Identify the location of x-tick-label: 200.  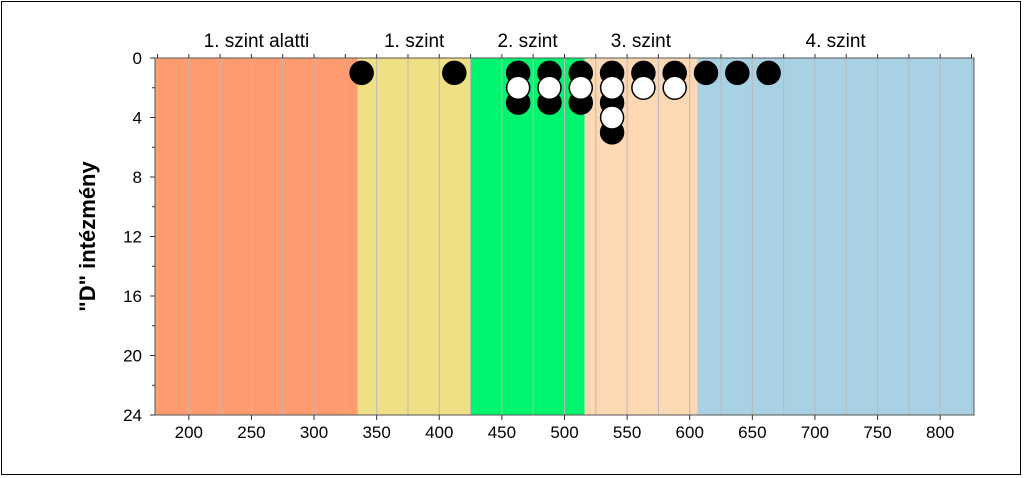
(189, 432).